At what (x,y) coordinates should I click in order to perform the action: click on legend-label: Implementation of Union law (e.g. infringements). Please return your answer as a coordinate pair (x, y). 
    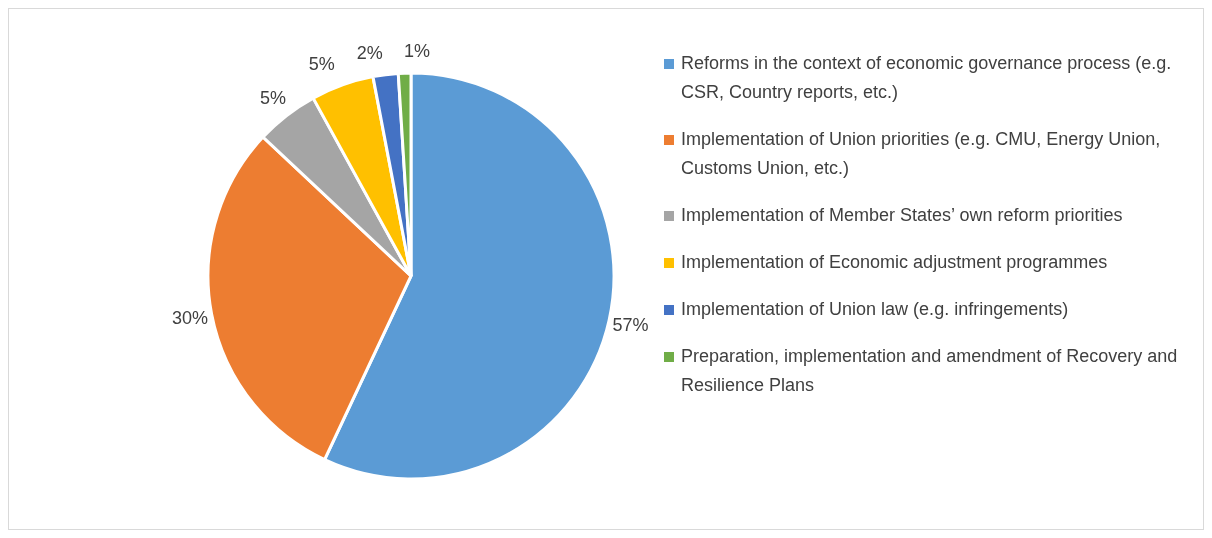
    Looking at the image, I should click on (875, 309).